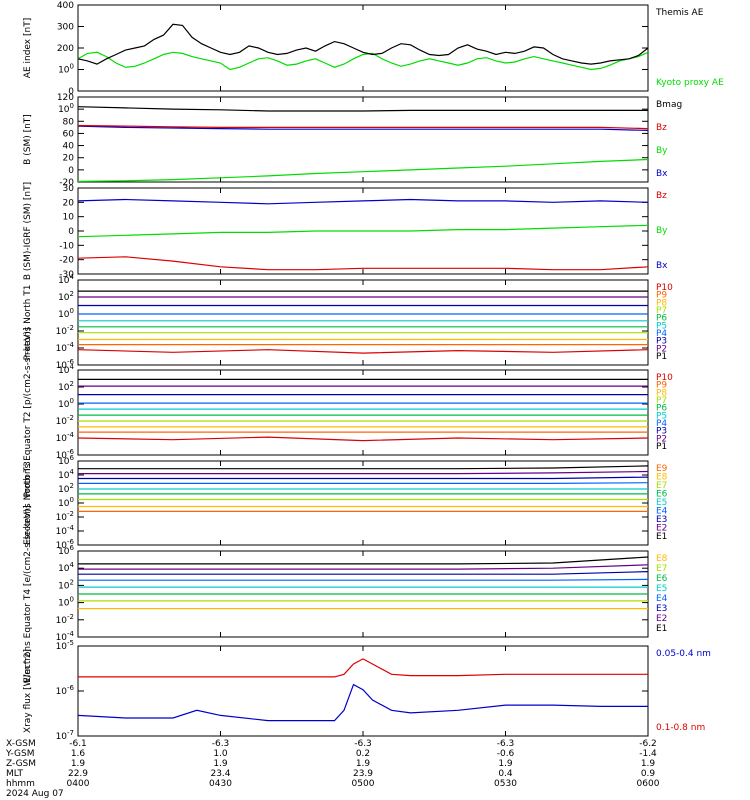  I want to click on legend-label: P4, so click(661, 424).